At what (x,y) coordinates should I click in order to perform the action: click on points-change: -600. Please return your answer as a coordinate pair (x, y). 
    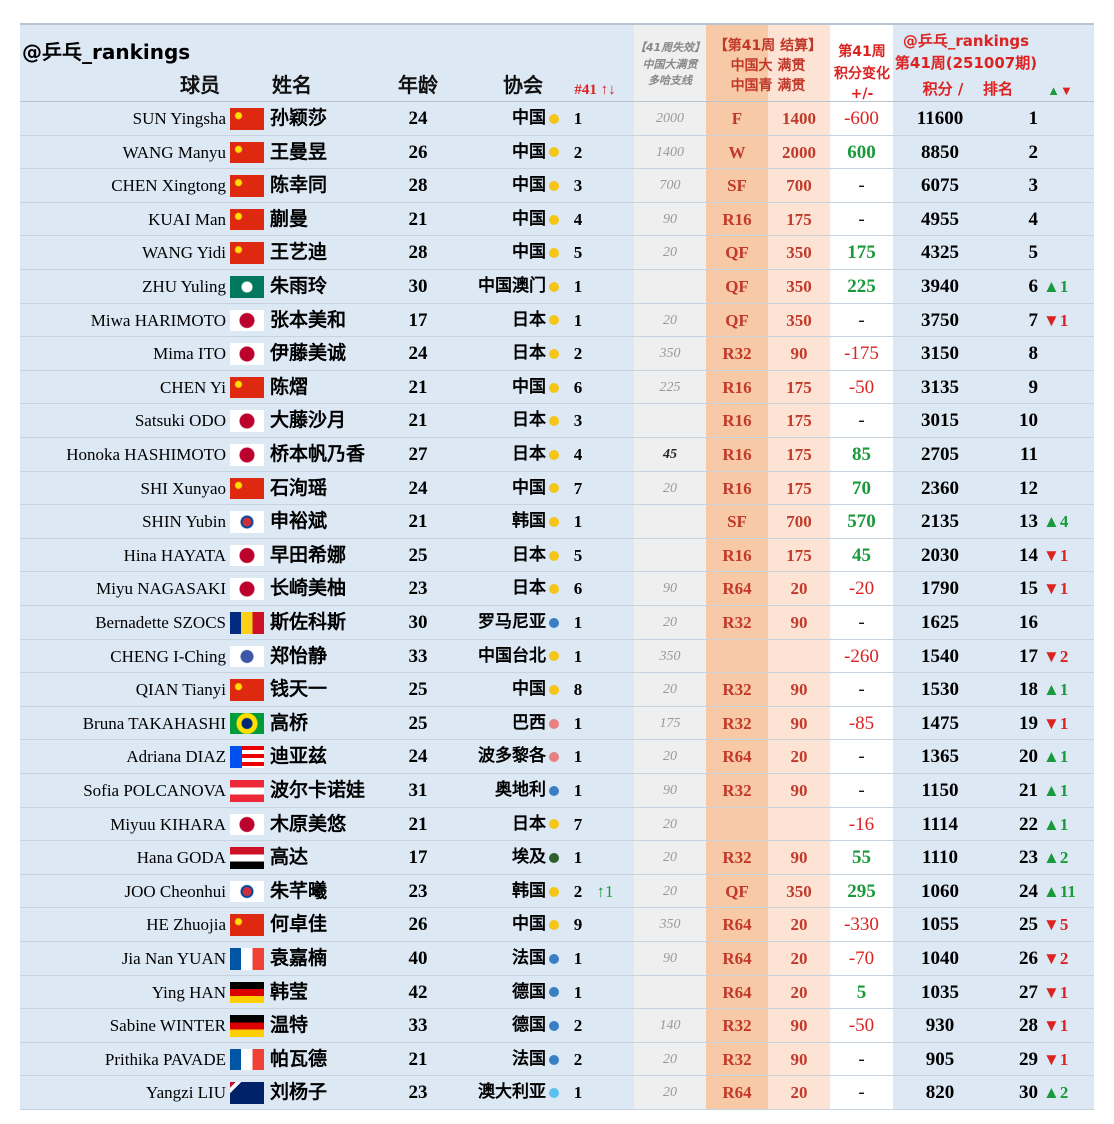
    Looking at the image, I should click on (861, 118).